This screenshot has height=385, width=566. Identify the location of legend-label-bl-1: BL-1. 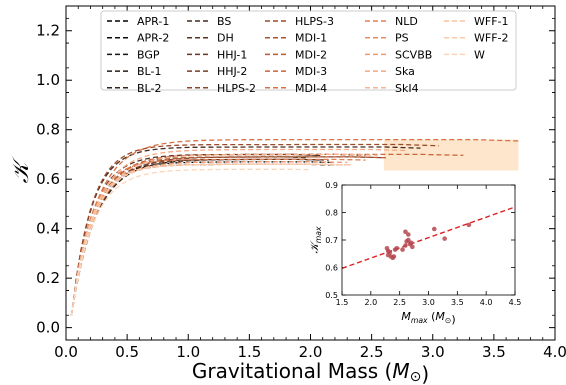
(149, 71).